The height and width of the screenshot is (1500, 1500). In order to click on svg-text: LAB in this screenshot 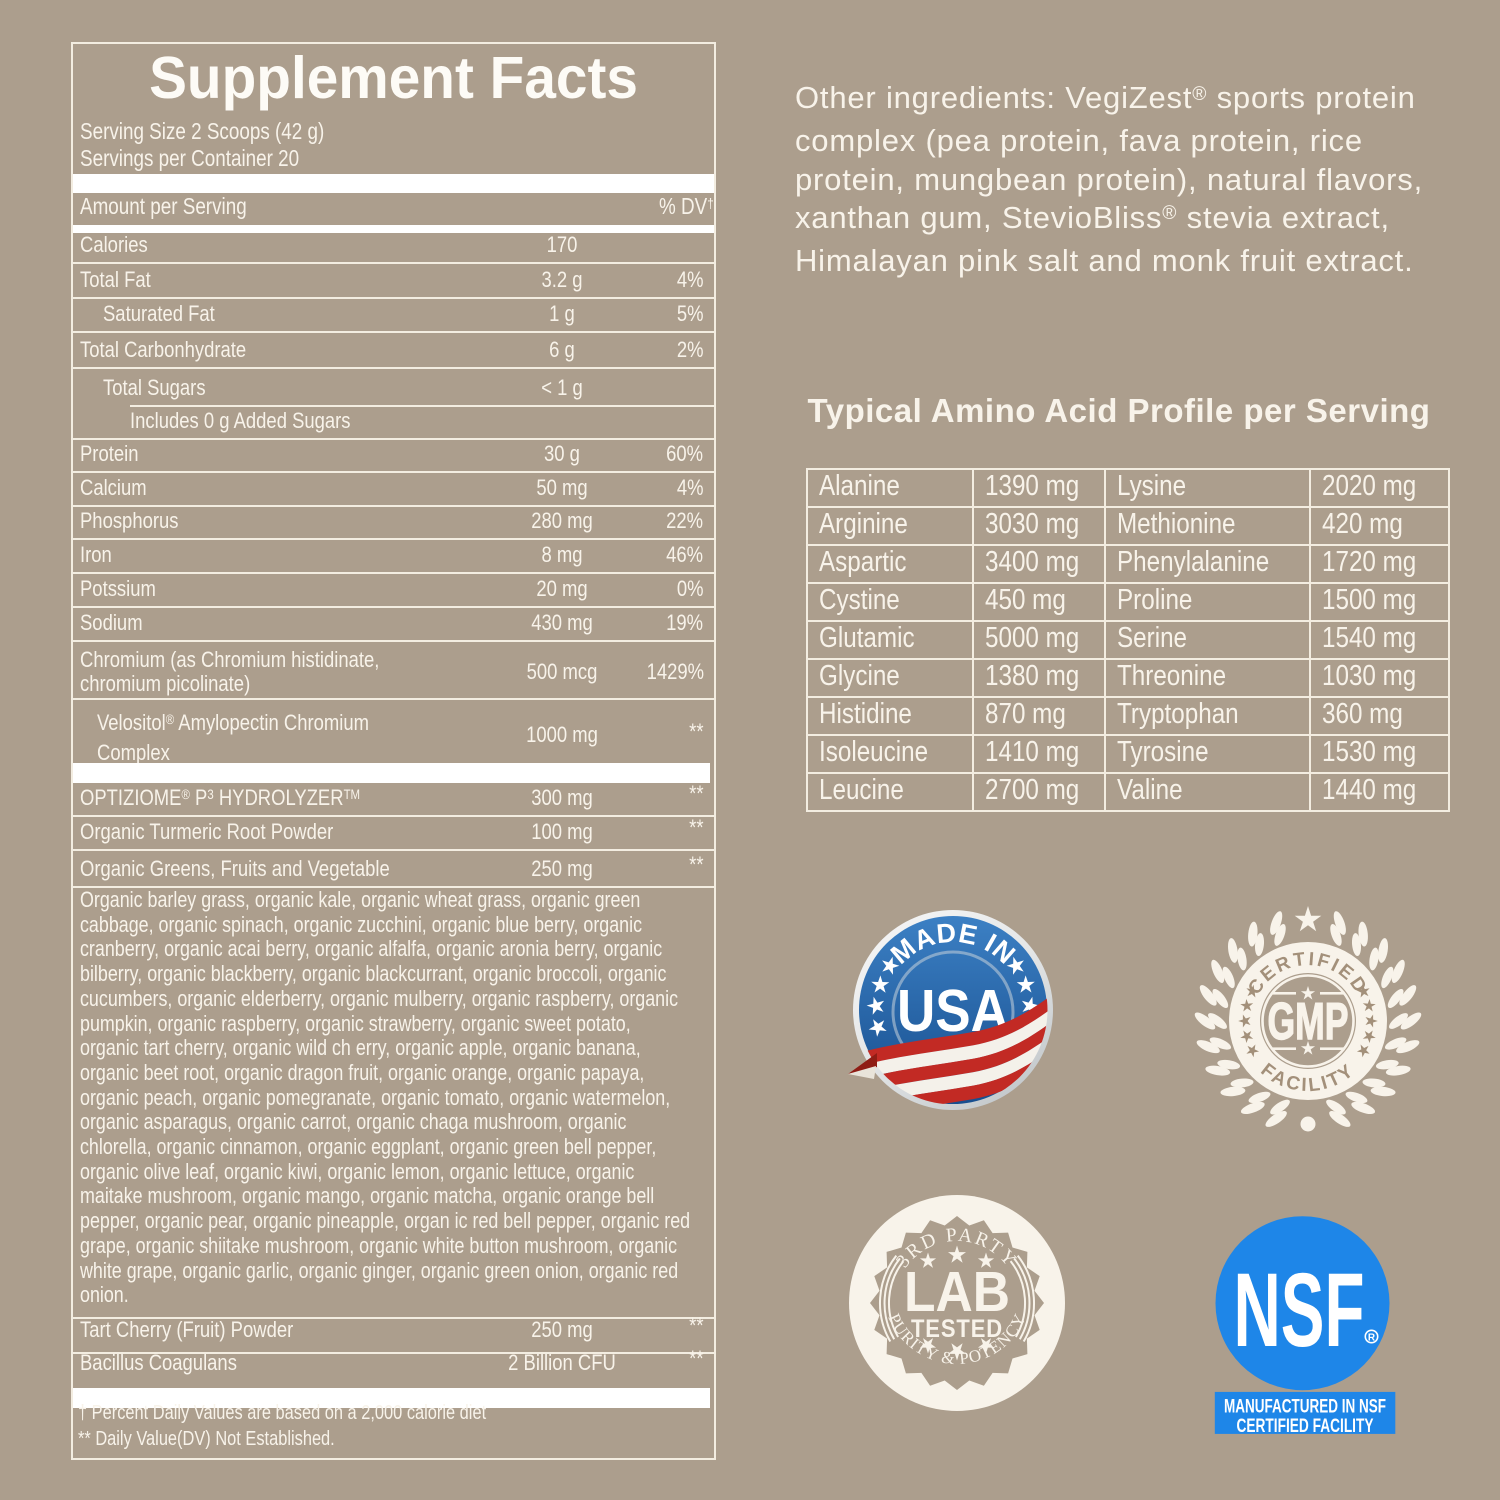, I will do `click(957, 1292)`.